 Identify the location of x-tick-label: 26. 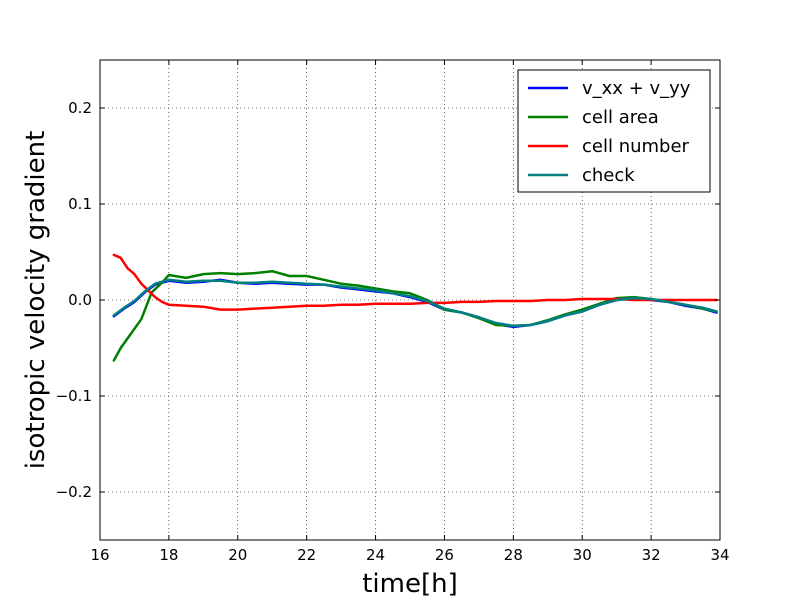
(444, 555).